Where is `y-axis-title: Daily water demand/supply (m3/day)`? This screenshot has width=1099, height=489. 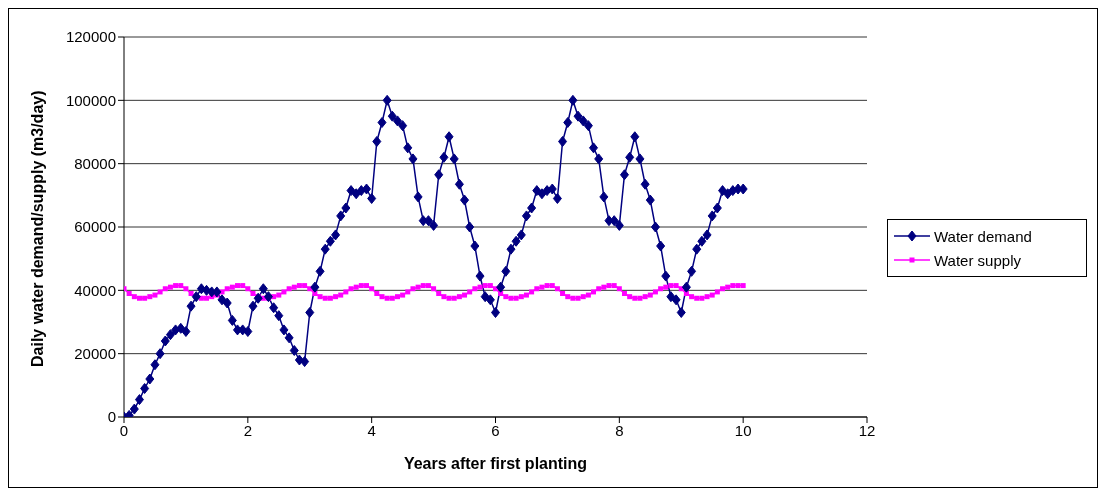 y-axis-title: Daily water demand/supply (m3/day) is located at coordinates (37, 228).